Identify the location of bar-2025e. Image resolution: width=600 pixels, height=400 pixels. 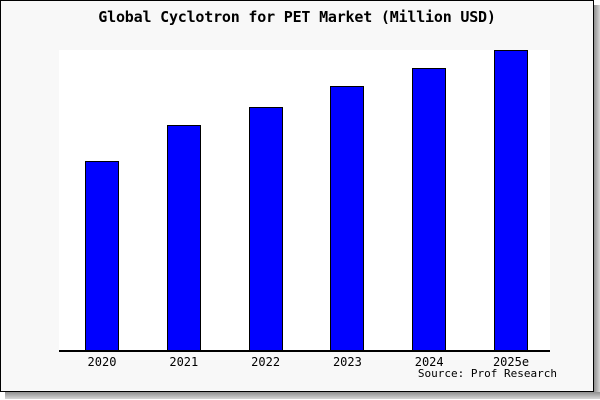
(511, 200).